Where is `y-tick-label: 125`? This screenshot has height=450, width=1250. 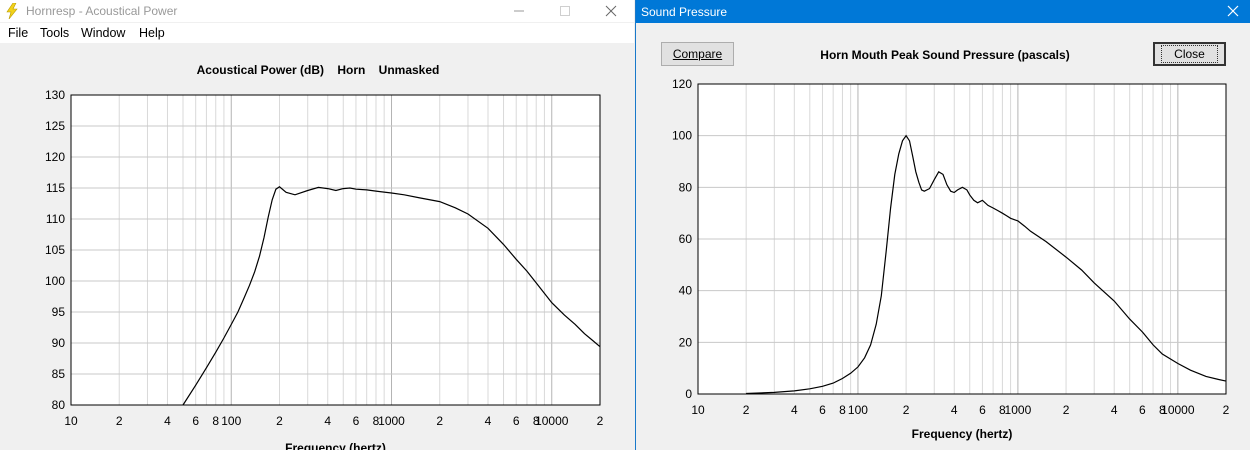 y-tick-label: 125 is located at coordinates (55, 126).